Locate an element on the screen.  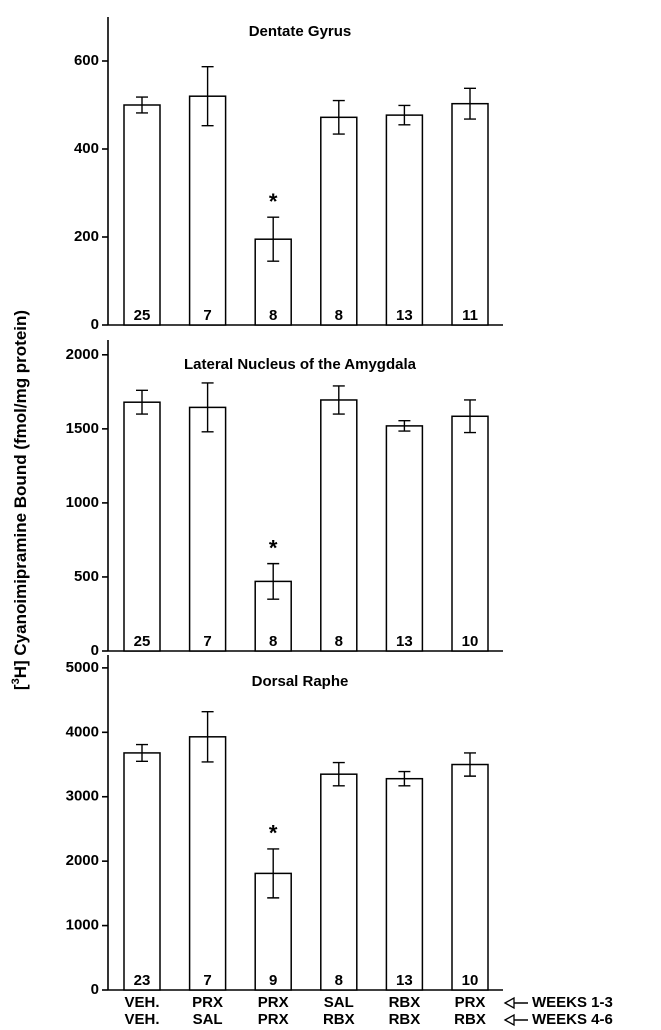
chart-title: Dorsal Raphe is located at coordinates (300, 681).